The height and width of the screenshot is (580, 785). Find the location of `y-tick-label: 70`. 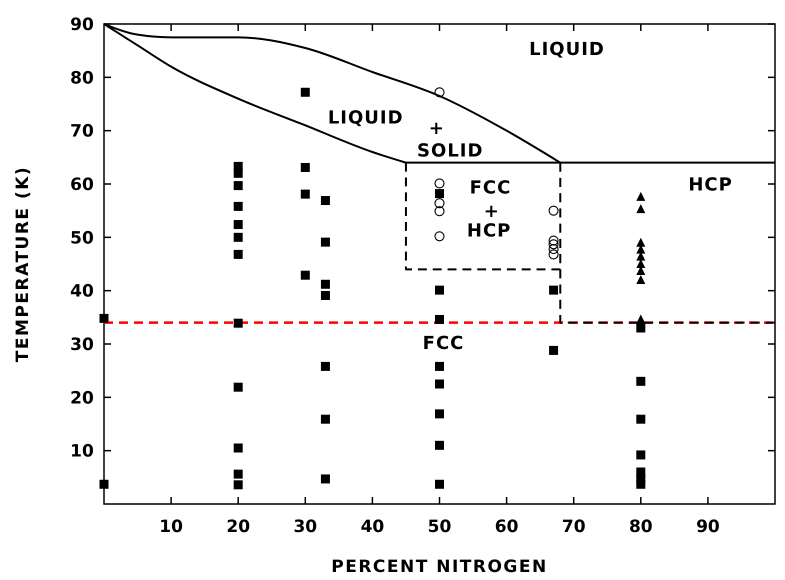

y-tick-label: 70 is located at coordinates (82, 132).